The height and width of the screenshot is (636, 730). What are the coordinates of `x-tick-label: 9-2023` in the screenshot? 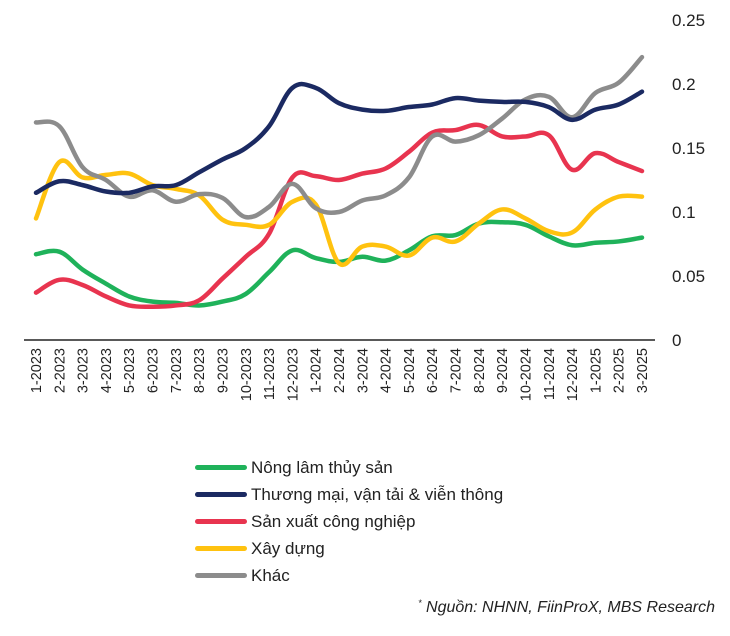 It's located at (223, 370).